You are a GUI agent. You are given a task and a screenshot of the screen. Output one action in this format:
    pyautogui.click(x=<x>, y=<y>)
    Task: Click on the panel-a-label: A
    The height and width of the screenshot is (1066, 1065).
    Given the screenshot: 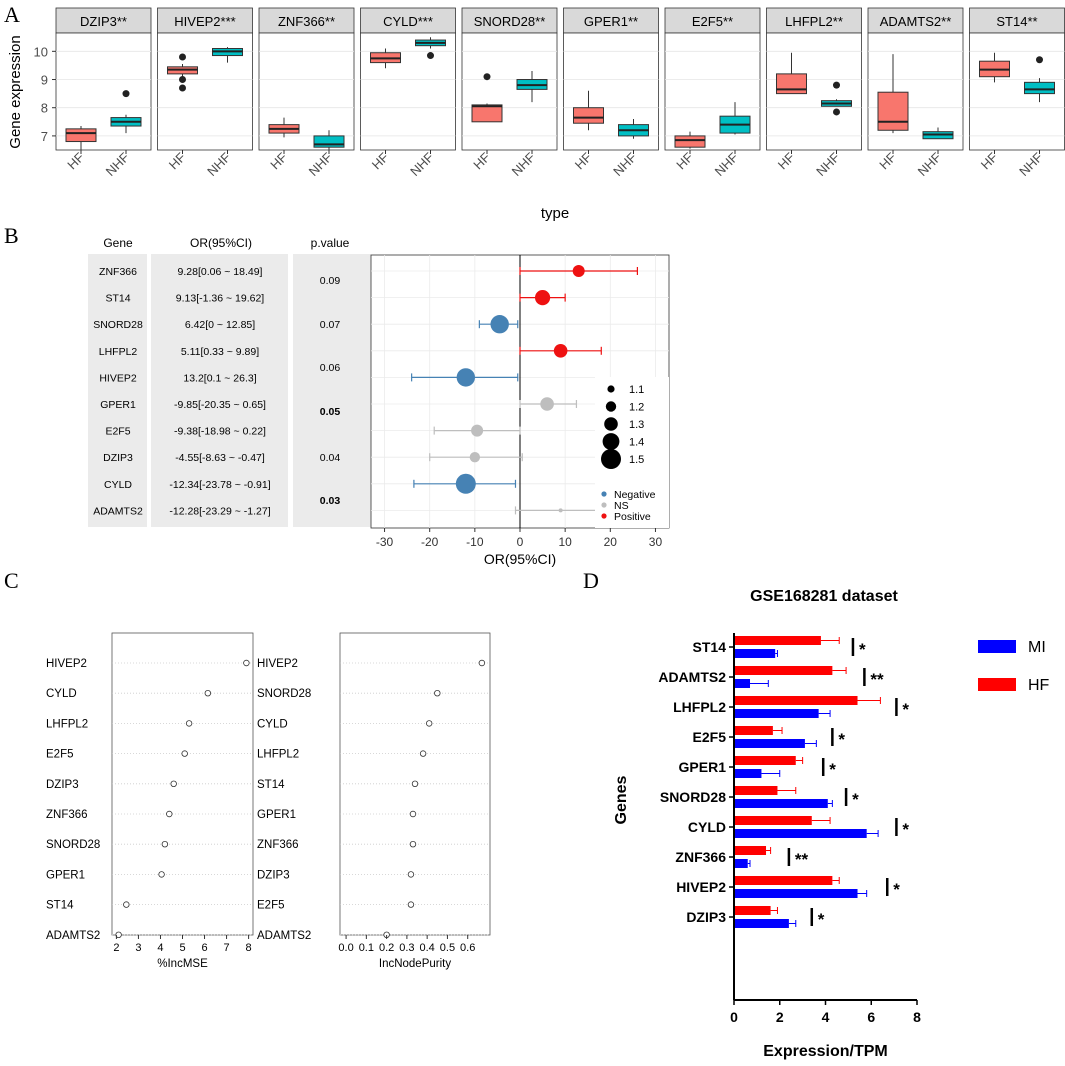 What is the action you would take?
    pyautogui.click(x=12, y=14)
    